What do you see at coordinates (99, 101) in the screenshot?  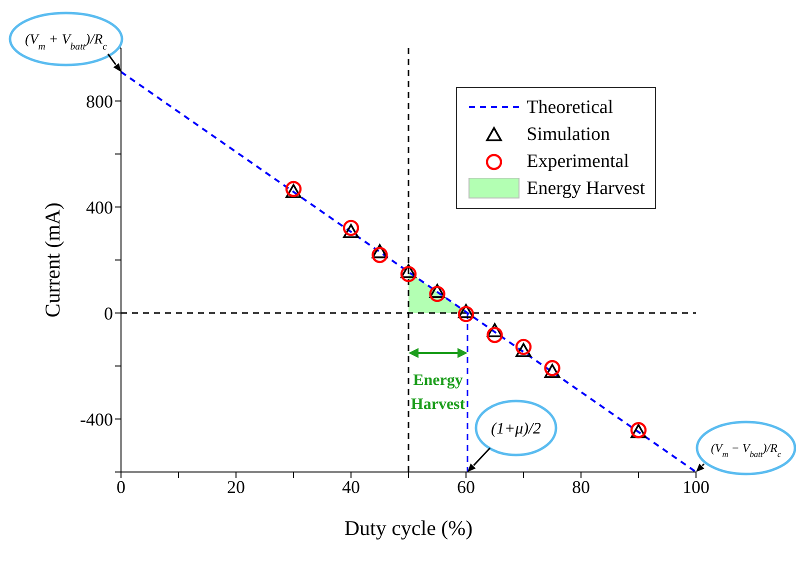 I see `y-tick-label: 800` at bounding box center [99, 101].